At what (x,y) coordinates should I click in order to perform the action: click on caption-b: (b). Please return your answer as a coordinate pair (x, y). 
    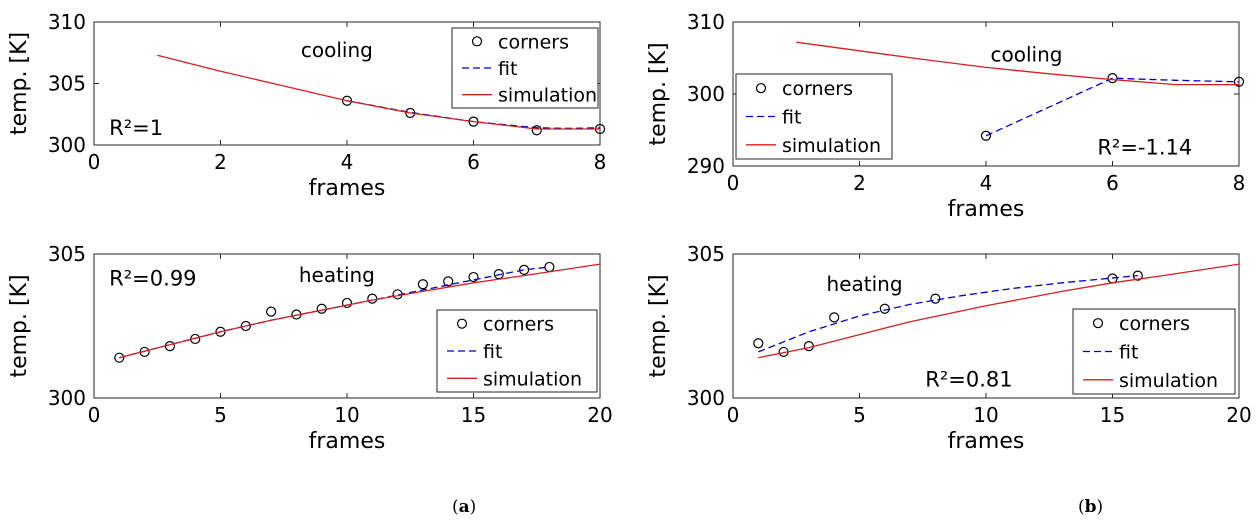
    Looking at the image, I should click on (1091, 507).